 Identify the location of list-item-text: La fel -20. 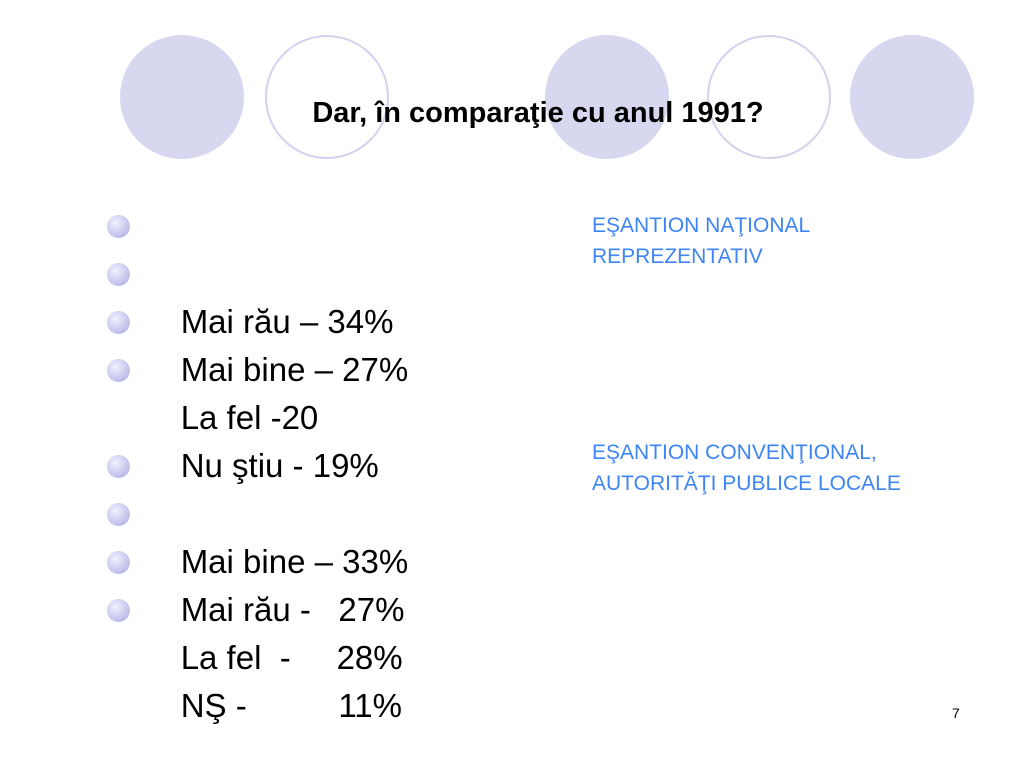
(249, 417).